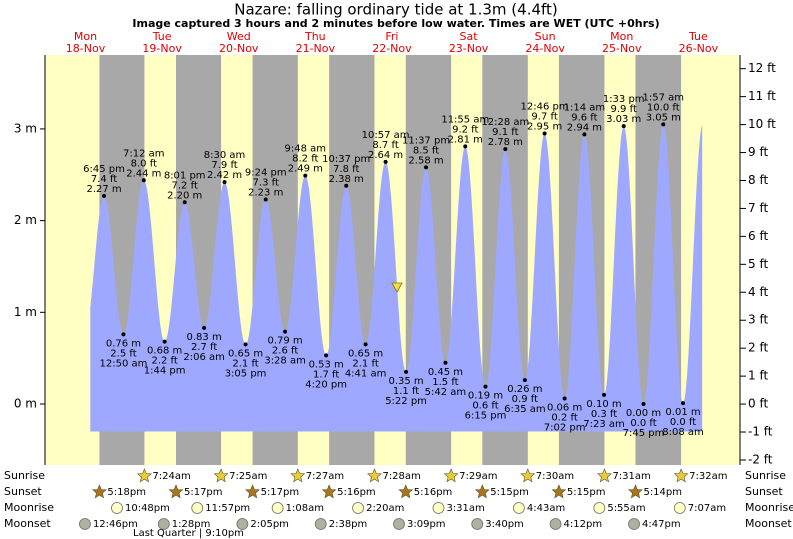 The image size is (793, 539). What do you see at coordinates (698, 36) in the screenshot?
I see `day-name: Tue` at bounding box center [698, 36].